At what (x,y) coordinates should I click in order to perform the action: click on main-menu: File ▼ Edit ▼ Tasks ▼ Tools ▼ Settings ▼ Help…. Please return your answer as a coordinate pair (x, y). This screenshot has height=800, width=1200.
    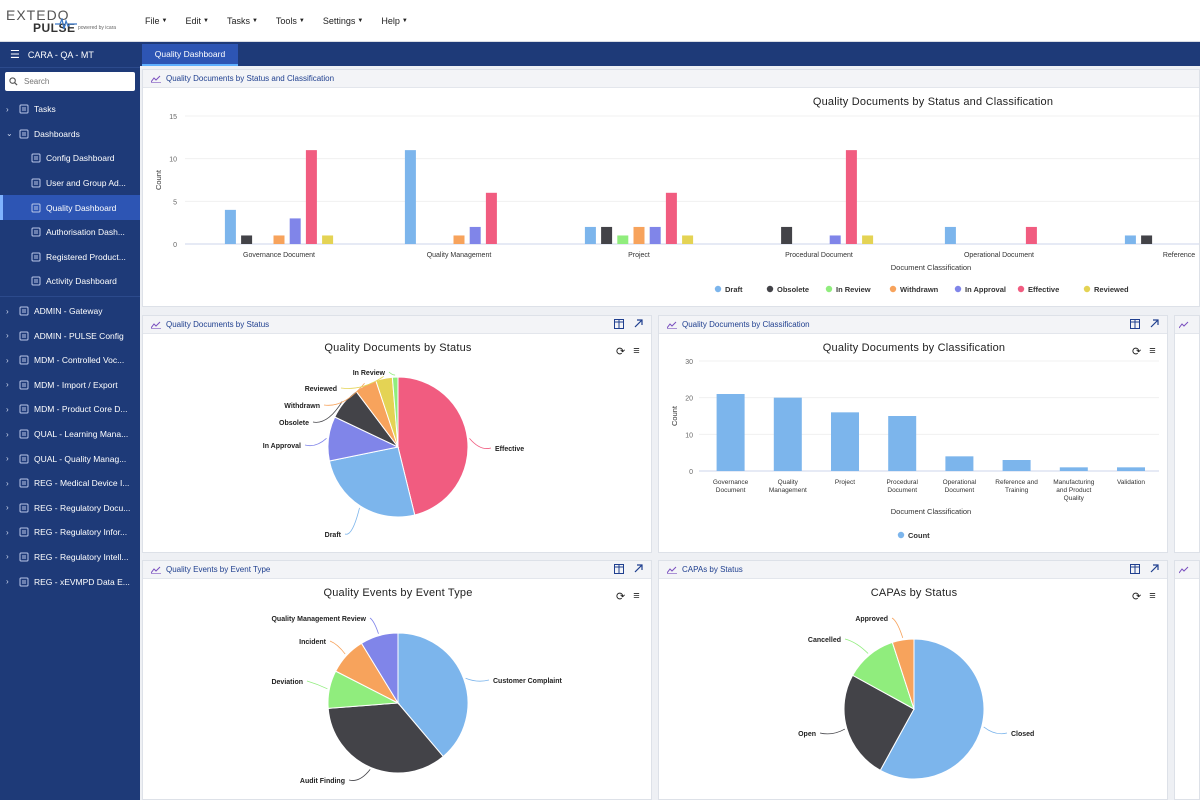
    Looking at the image, I should click on (276, 21).